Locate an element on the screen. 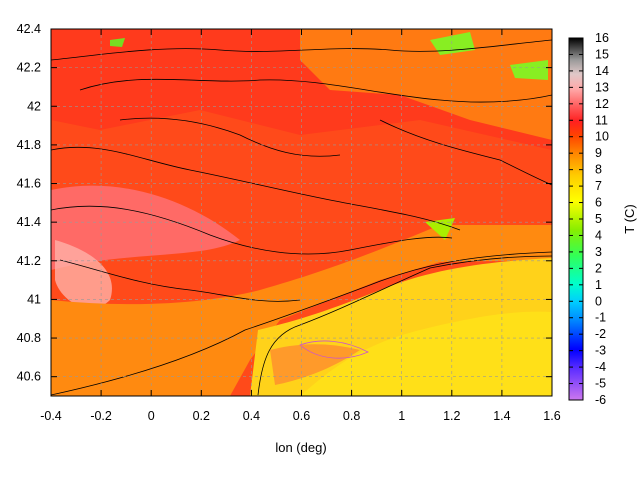 This screenshot has width=640, height=480. y-tick-label: 41 is located at coordinates (34, 299).